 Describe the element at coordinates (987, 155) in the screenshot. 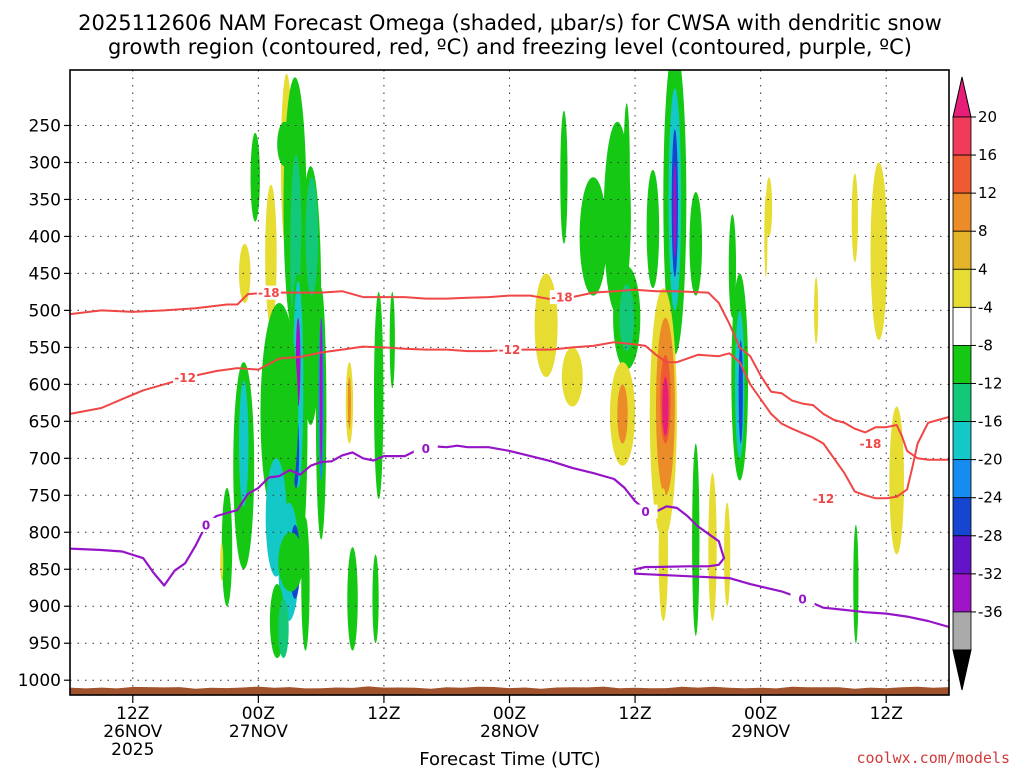

I see `colorbar-label-1: 16` at that location.